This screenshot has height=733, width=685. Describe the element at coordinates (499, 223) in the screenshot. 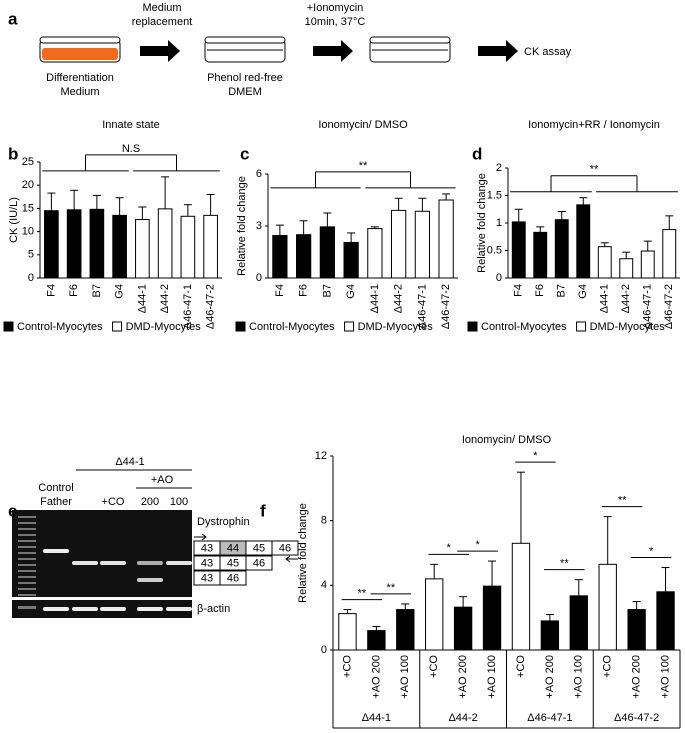

I see `y-tick-label: 1` at that location.